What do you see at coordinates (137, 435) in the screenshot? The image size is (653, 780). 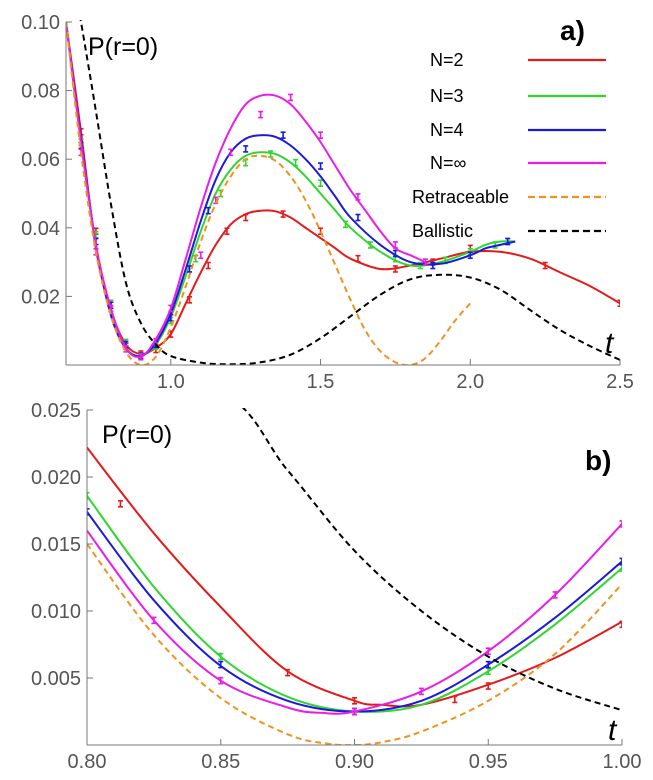 I see `panel-b-y-label: P(r=0)` at bounding box center [137, 435].